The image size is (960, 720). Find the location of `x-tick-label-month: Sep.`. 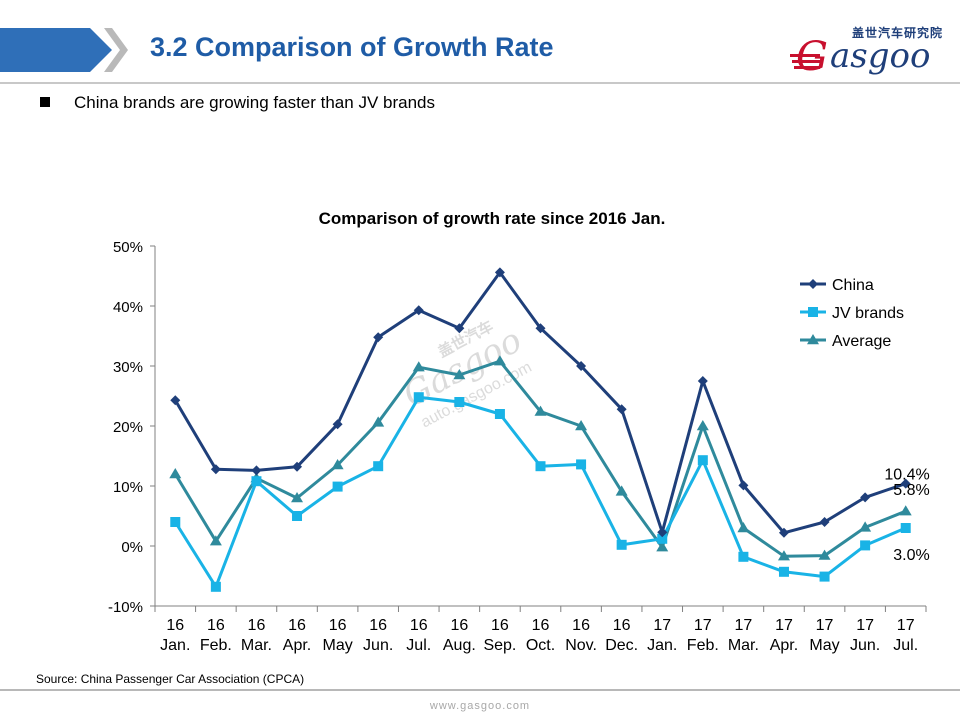

x-tick-label-month: Sep. is located at coordinates (499, 645).